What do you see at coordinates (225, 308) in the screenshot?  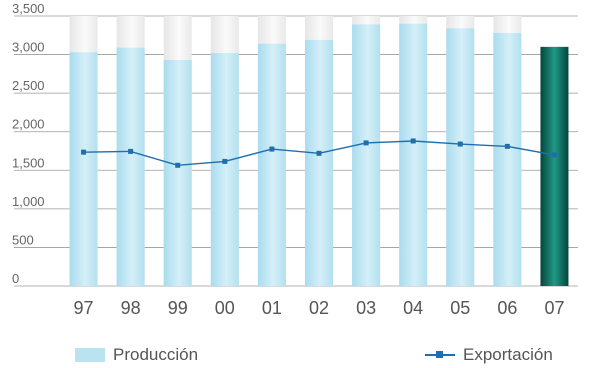 I see `x-tick-label: 00` at bounding box center [225, 308].